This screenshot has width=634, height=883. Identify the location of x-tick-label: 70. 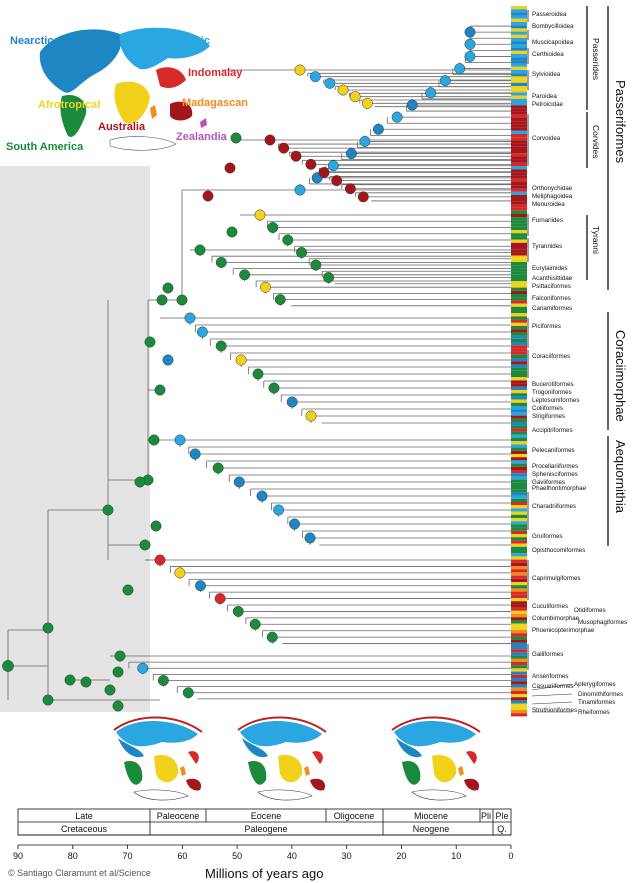
(128, 856).